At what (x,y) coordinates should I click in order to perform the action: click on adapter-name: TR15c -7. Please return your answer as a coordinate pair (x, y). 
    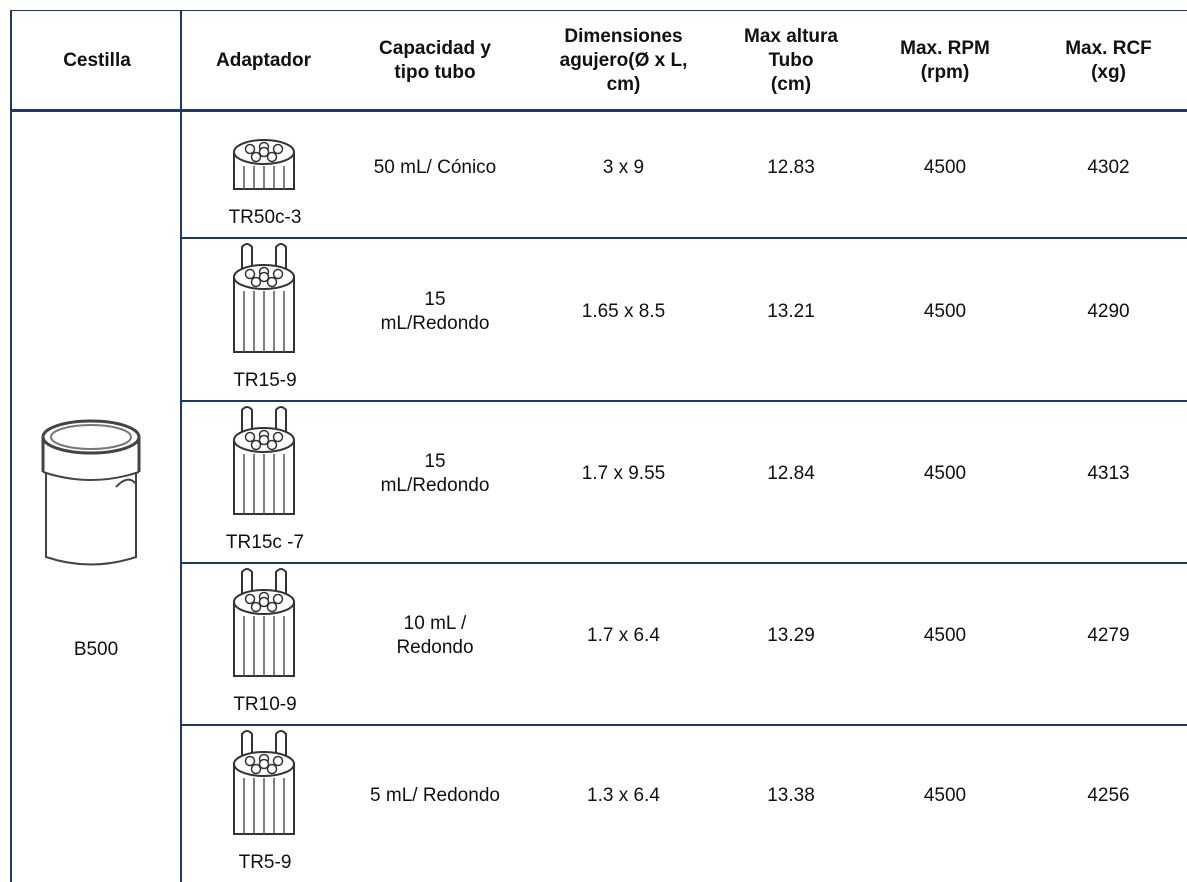
    Looking at the image, I should click on (265, 542).